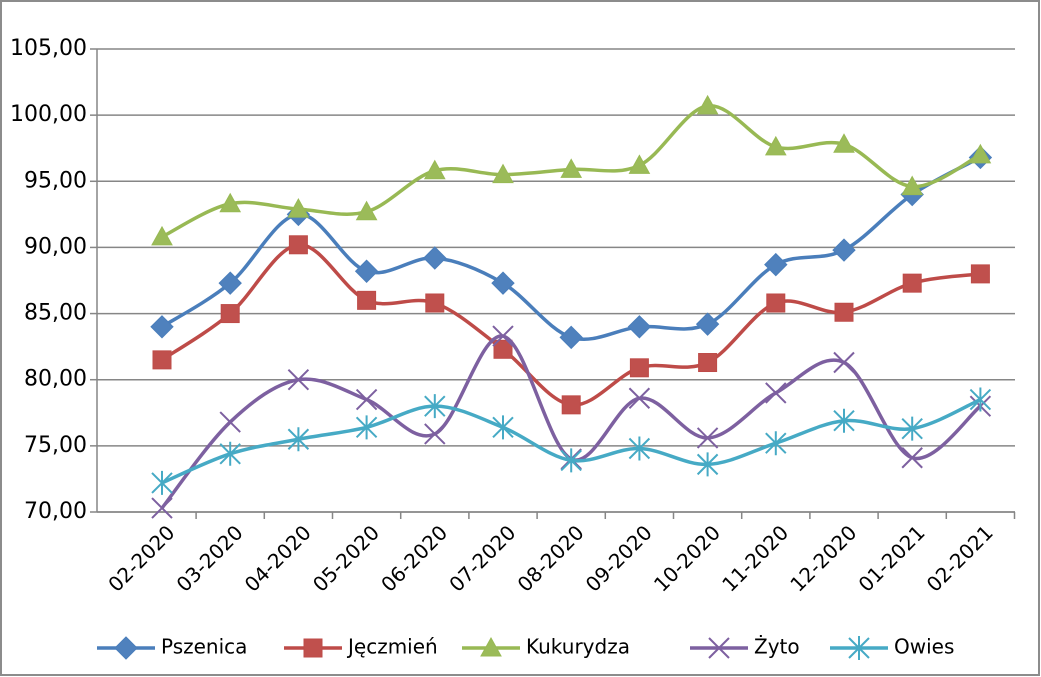  What do you see at coordinates (204, 647) in the screenshot?
I see `legend-label: Pszenica` at bounding box center [204, 647].